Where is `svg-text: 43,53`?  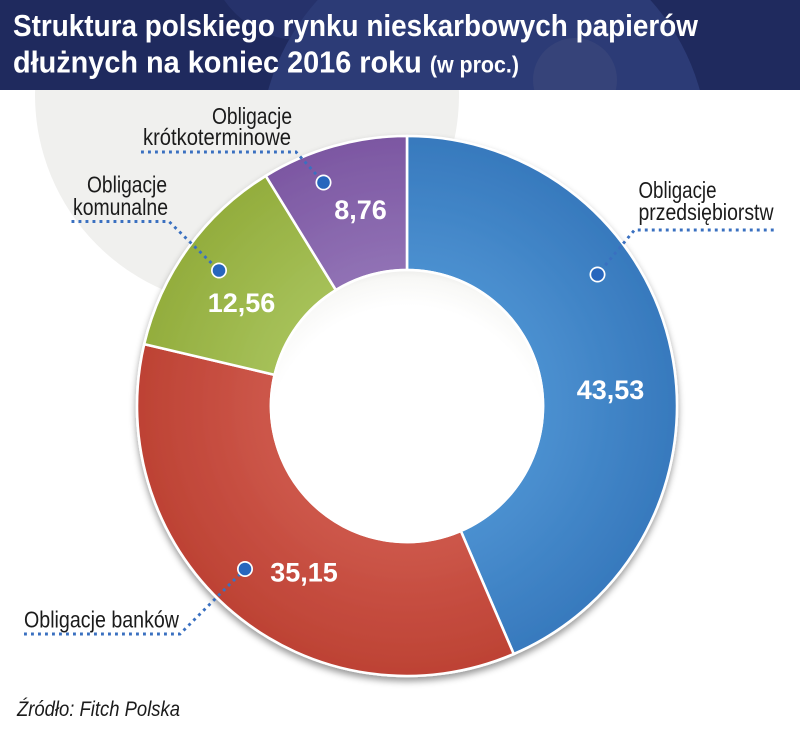
svg-text: 43,53 is located at coordinates (611, 390).